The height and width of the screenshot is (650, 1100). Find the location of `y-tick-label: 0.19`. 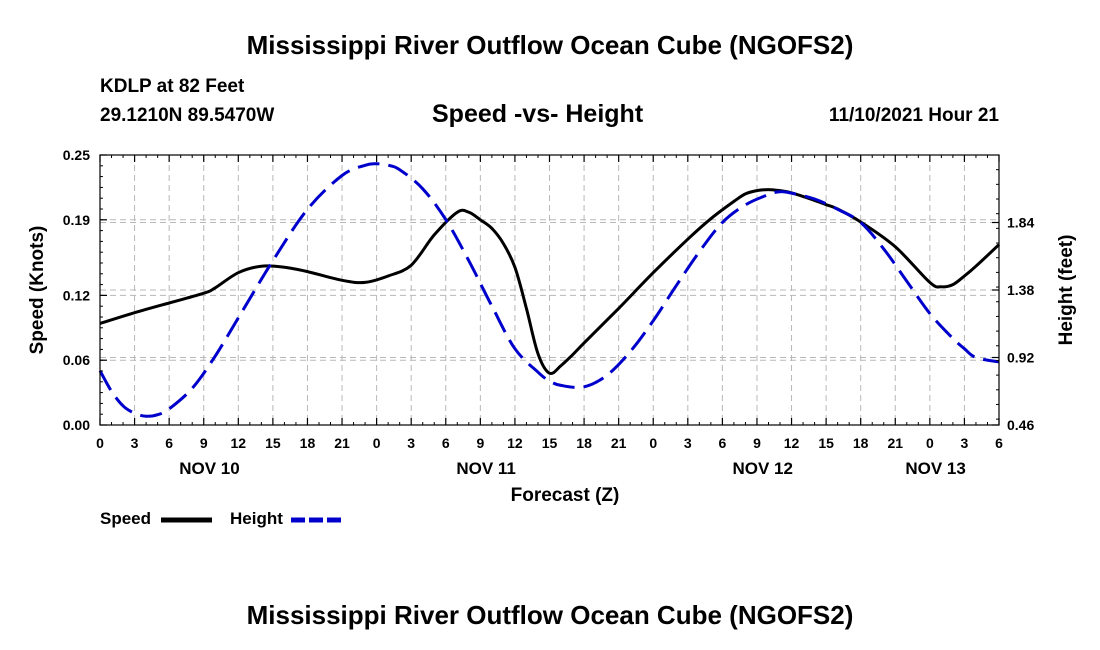

y-tick-label: 0.19 is located at coordinates (76, 220).